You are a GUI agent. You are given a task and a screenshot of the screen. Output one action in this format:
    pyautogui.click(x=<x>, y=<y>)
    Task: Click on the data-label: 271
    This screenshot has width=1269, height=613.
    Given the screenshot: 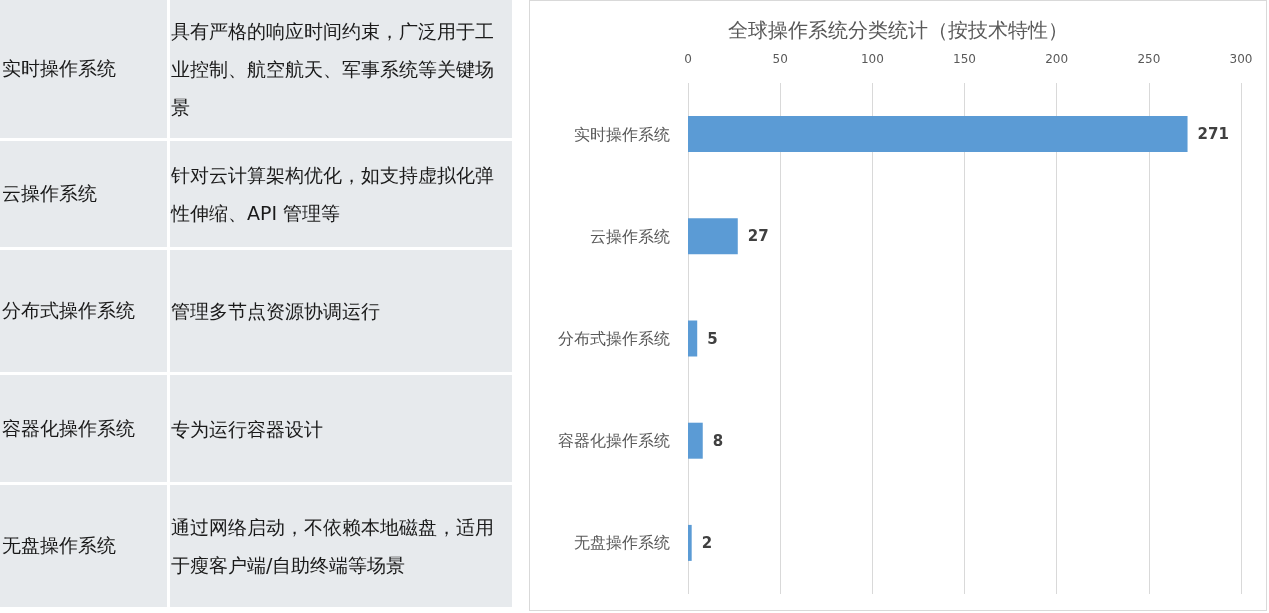 What is the action you would take?
    pyautogui.click(x=1213, y=134)
    